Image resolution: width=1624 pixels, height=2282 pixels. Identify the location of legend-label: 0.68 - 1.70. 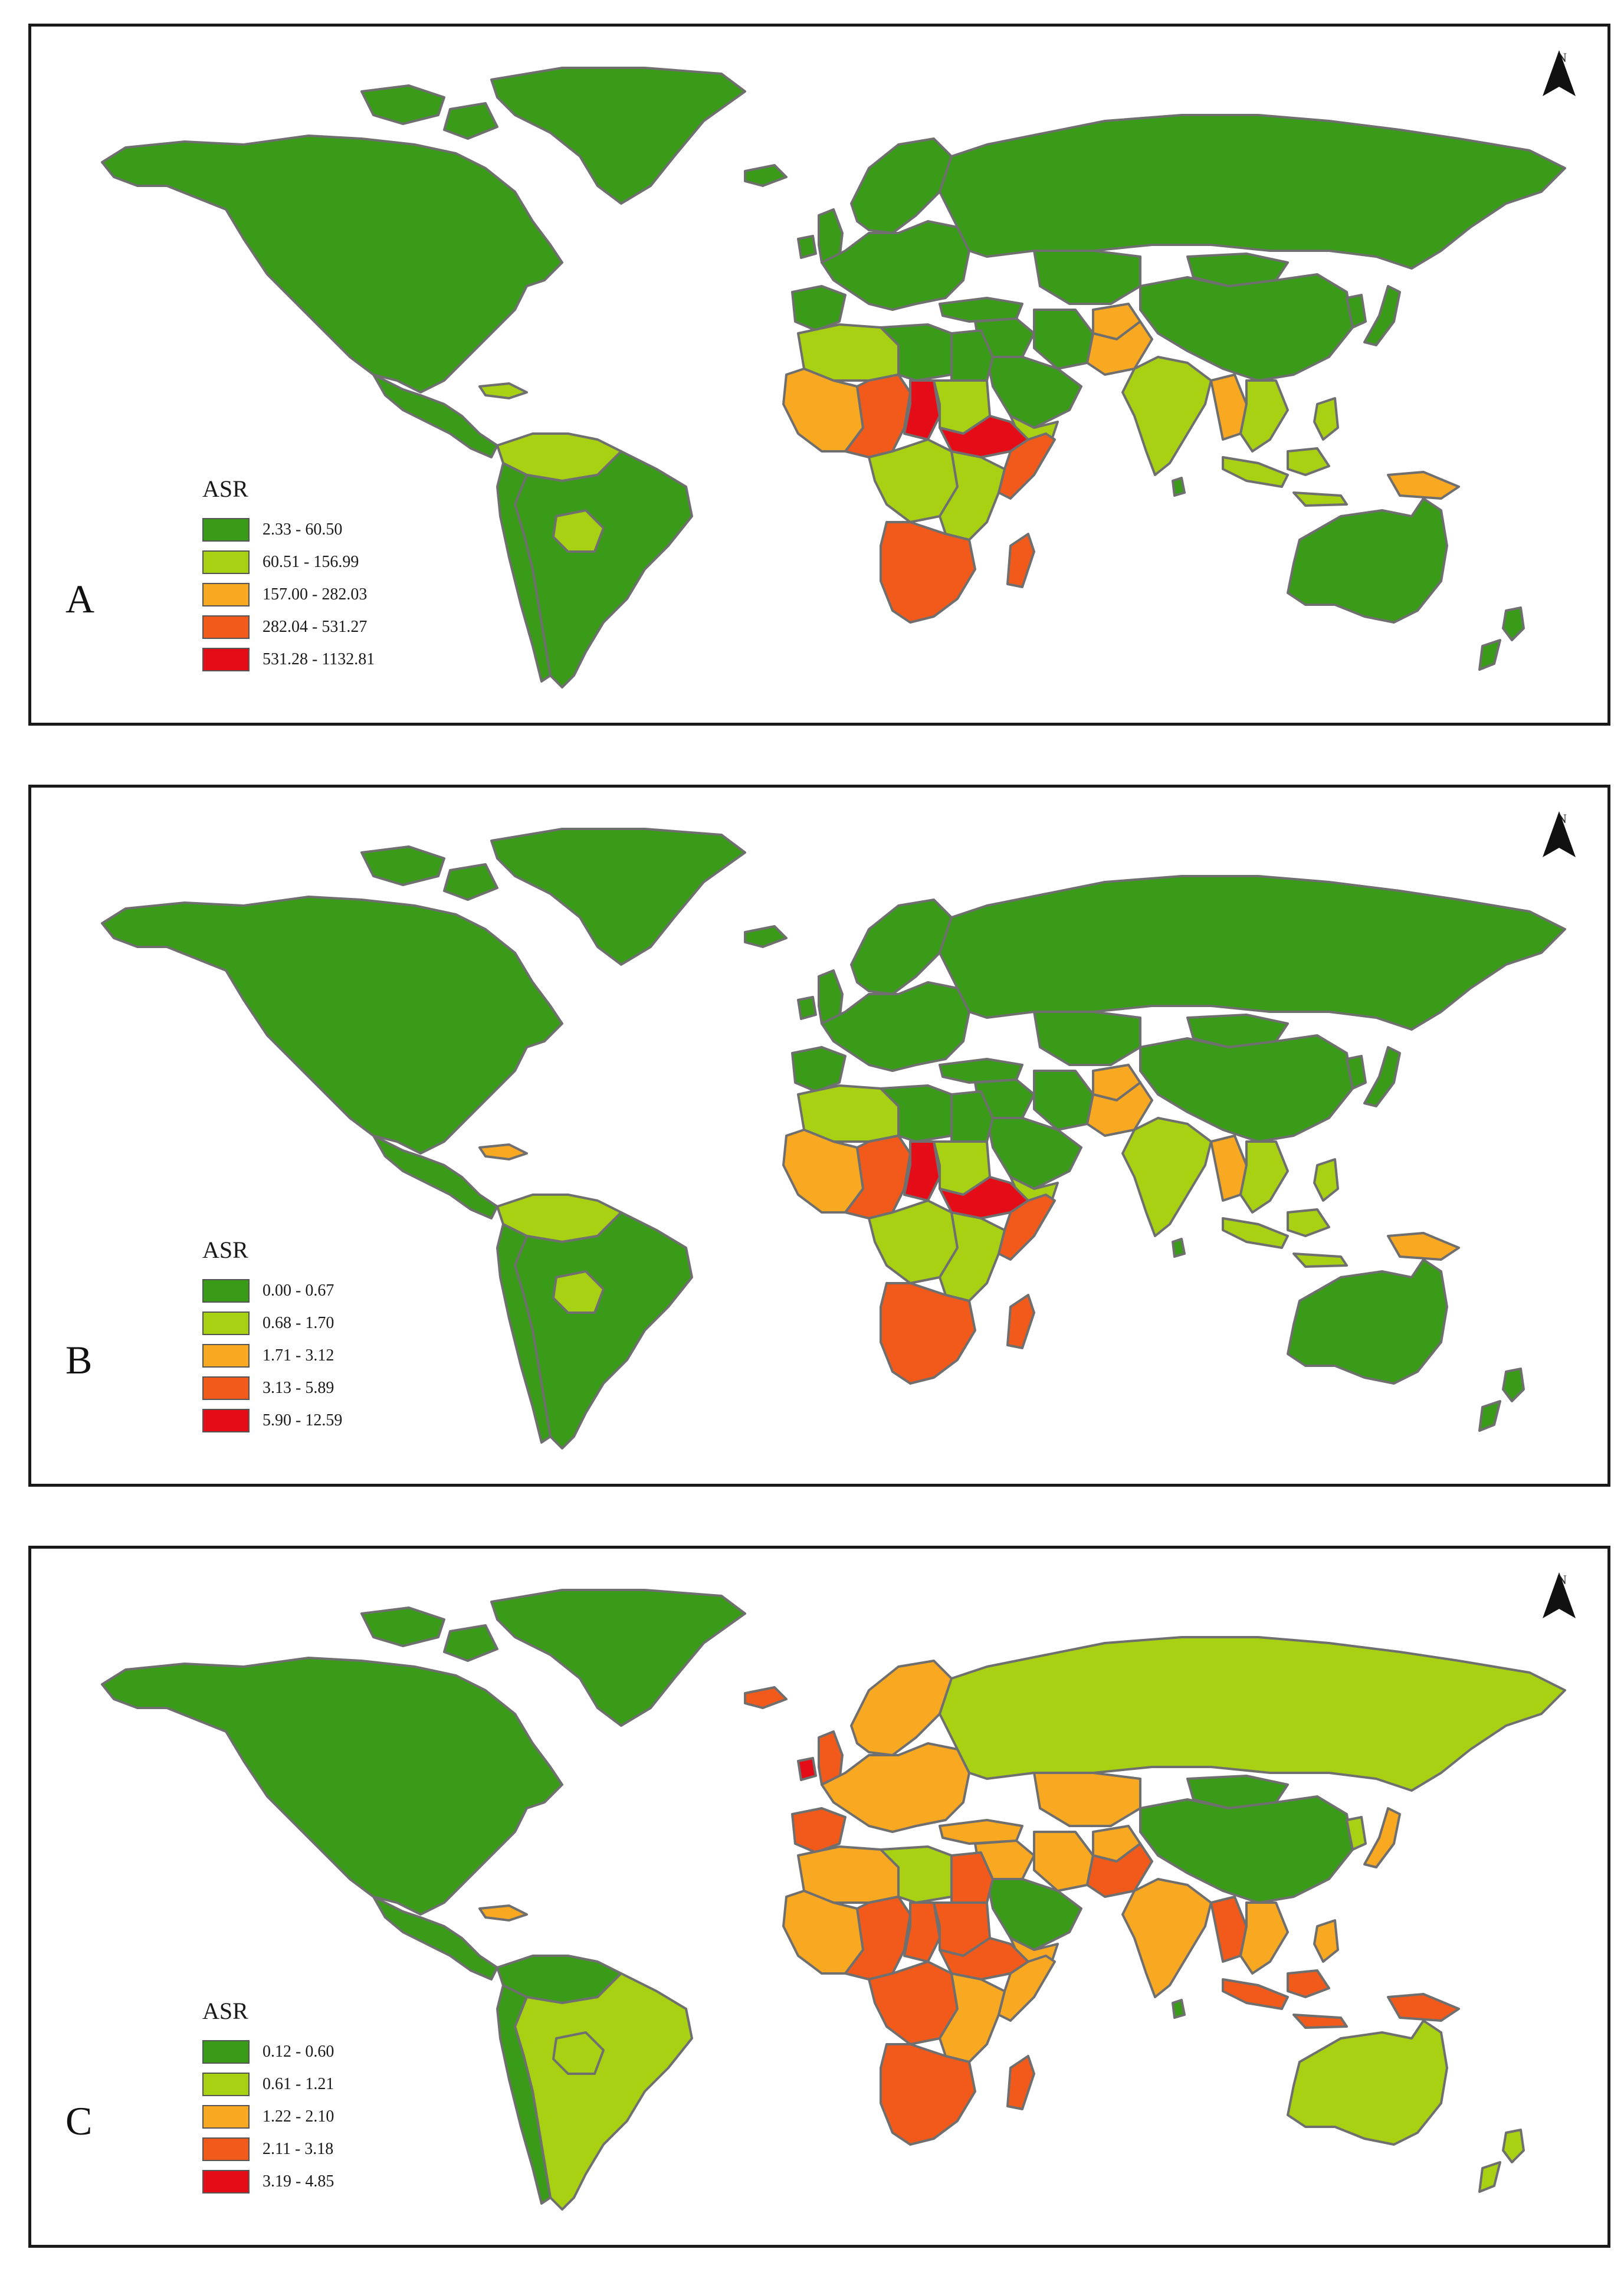
(298, 1323).